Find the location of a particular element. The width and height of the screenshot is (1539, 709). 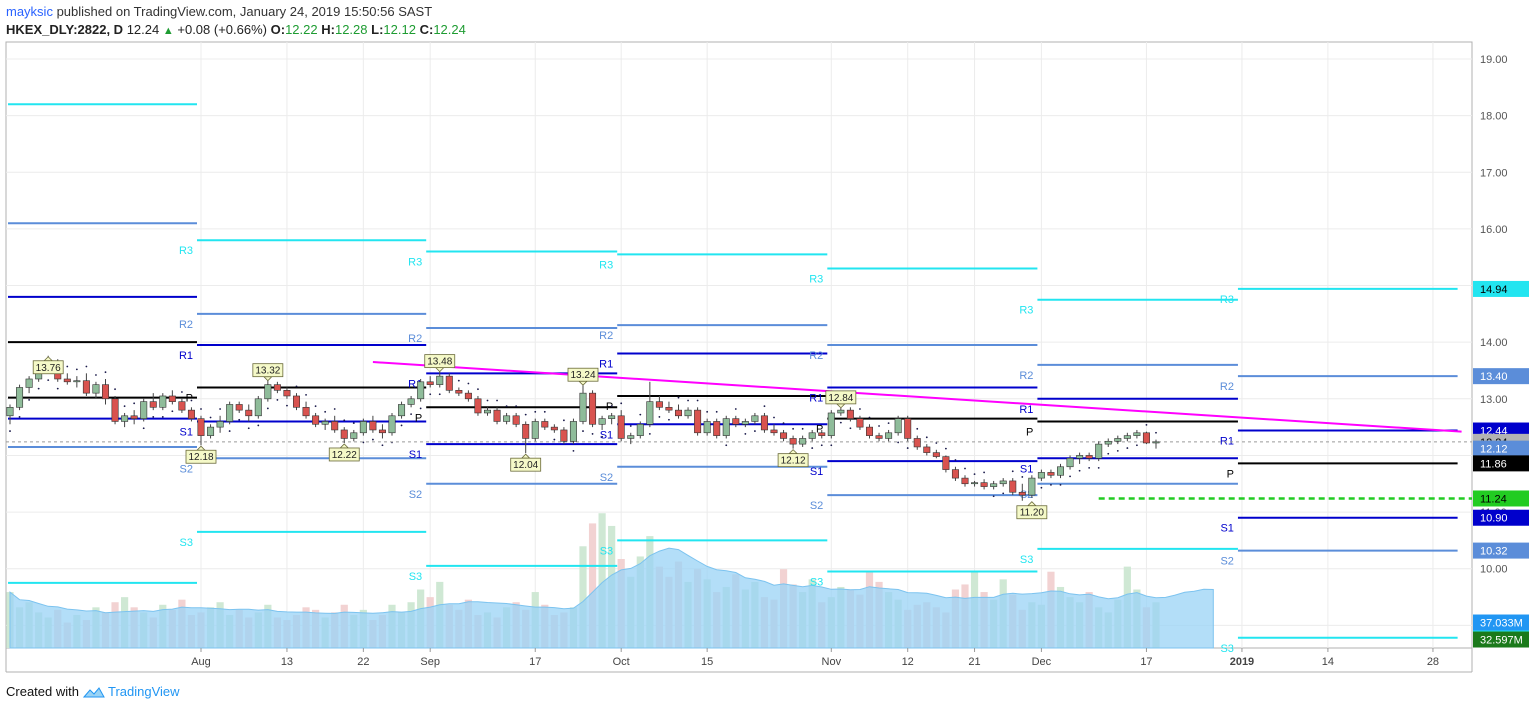

author-link: mayksic is located at coordinates (29, 11).